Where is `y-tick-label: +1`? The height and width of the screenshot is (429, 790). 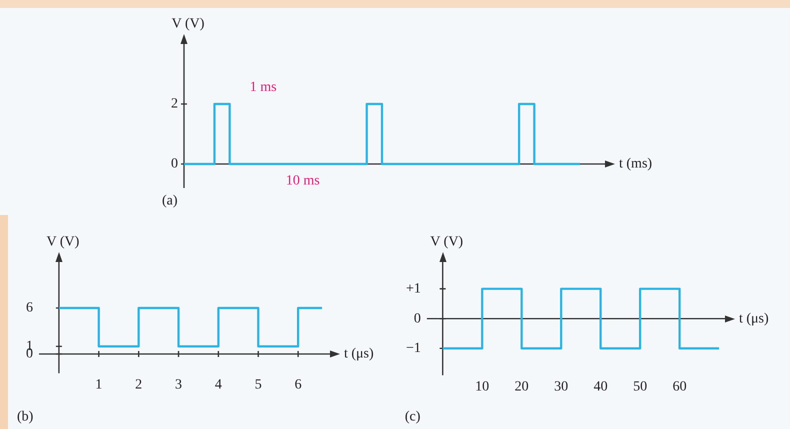
y-tick-label: +1 is located at coordinates (413, 288).